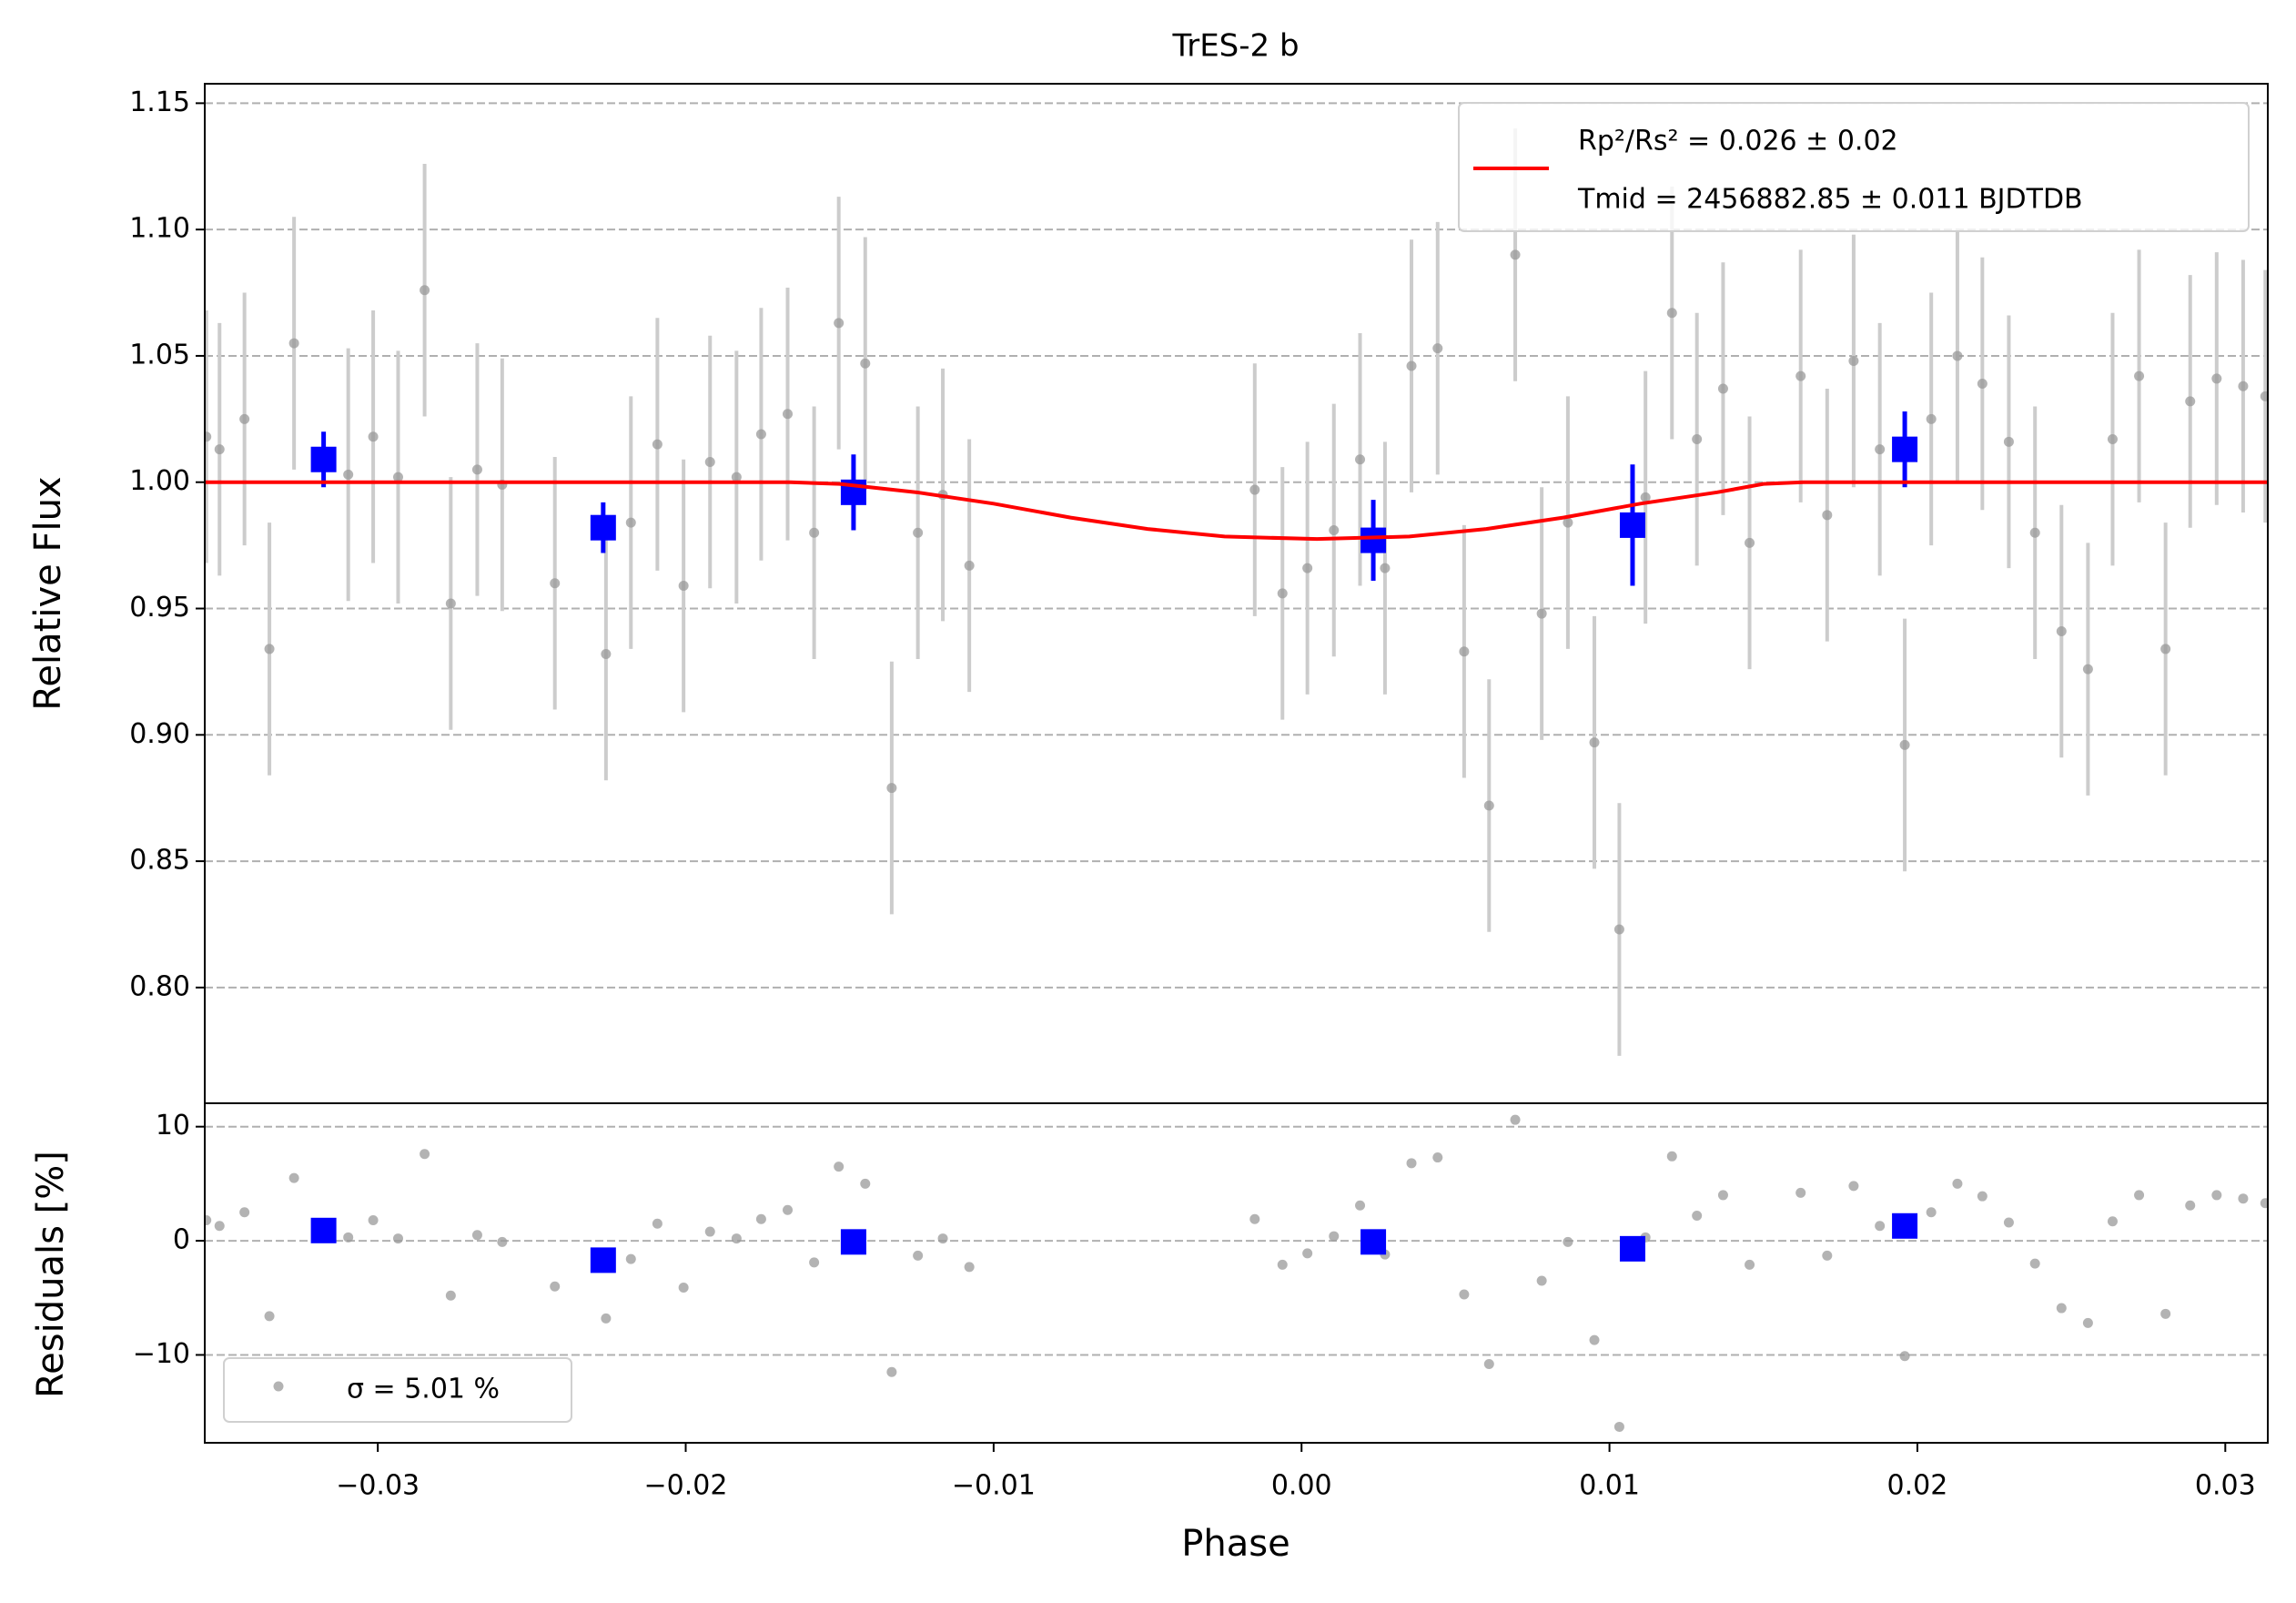 The height and width of the screenshot is (1603, 2296). I want to click on x-tick-label: 0.00, so click(1301, 1486).